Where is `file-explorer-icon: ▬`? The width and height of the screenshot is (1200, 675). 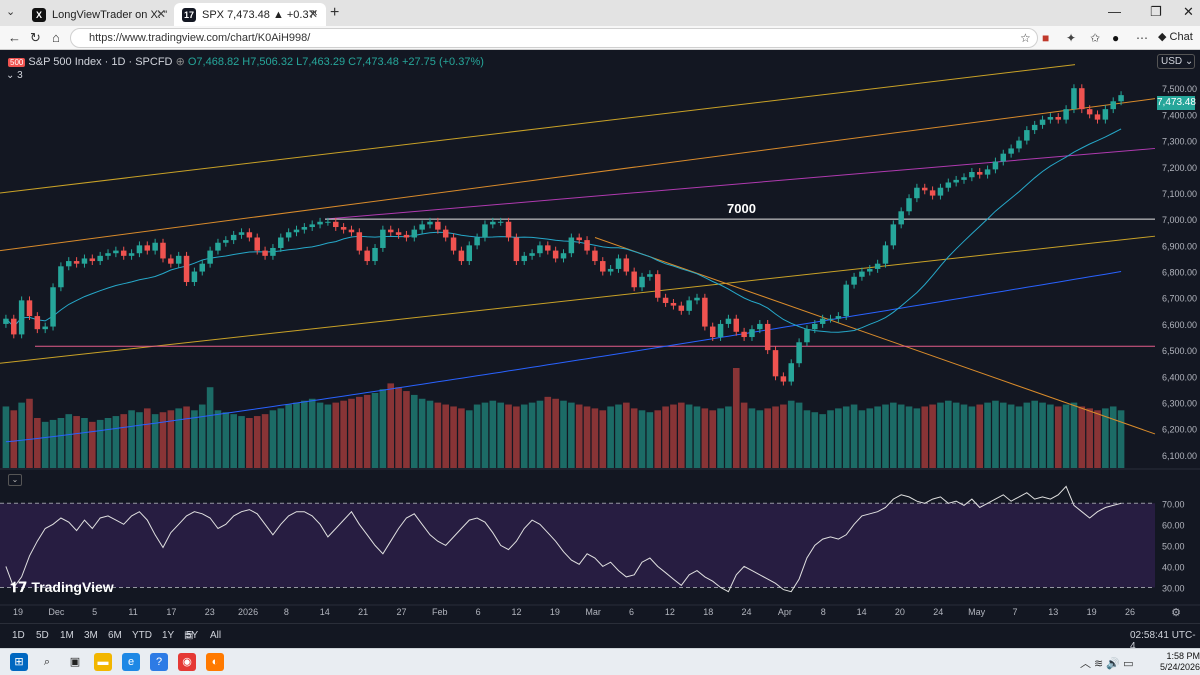
file-explorer-icon: ▬ is located at coordinates (103, 662).